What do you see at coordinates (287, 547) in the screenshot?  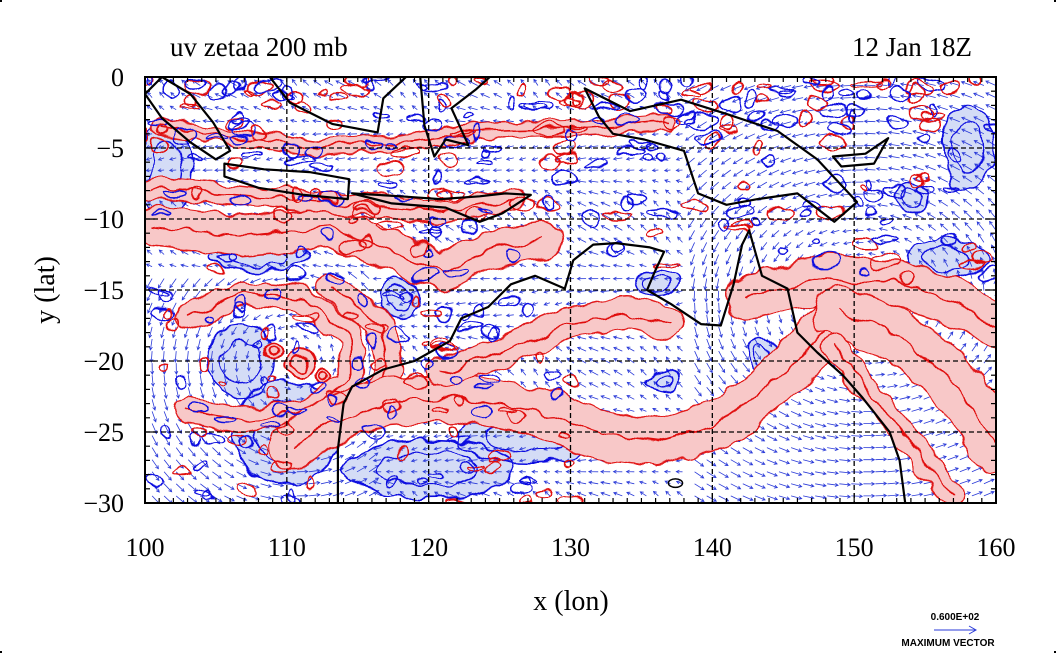 I see `x-tick-label: 110` at bounding box center [287, 547].